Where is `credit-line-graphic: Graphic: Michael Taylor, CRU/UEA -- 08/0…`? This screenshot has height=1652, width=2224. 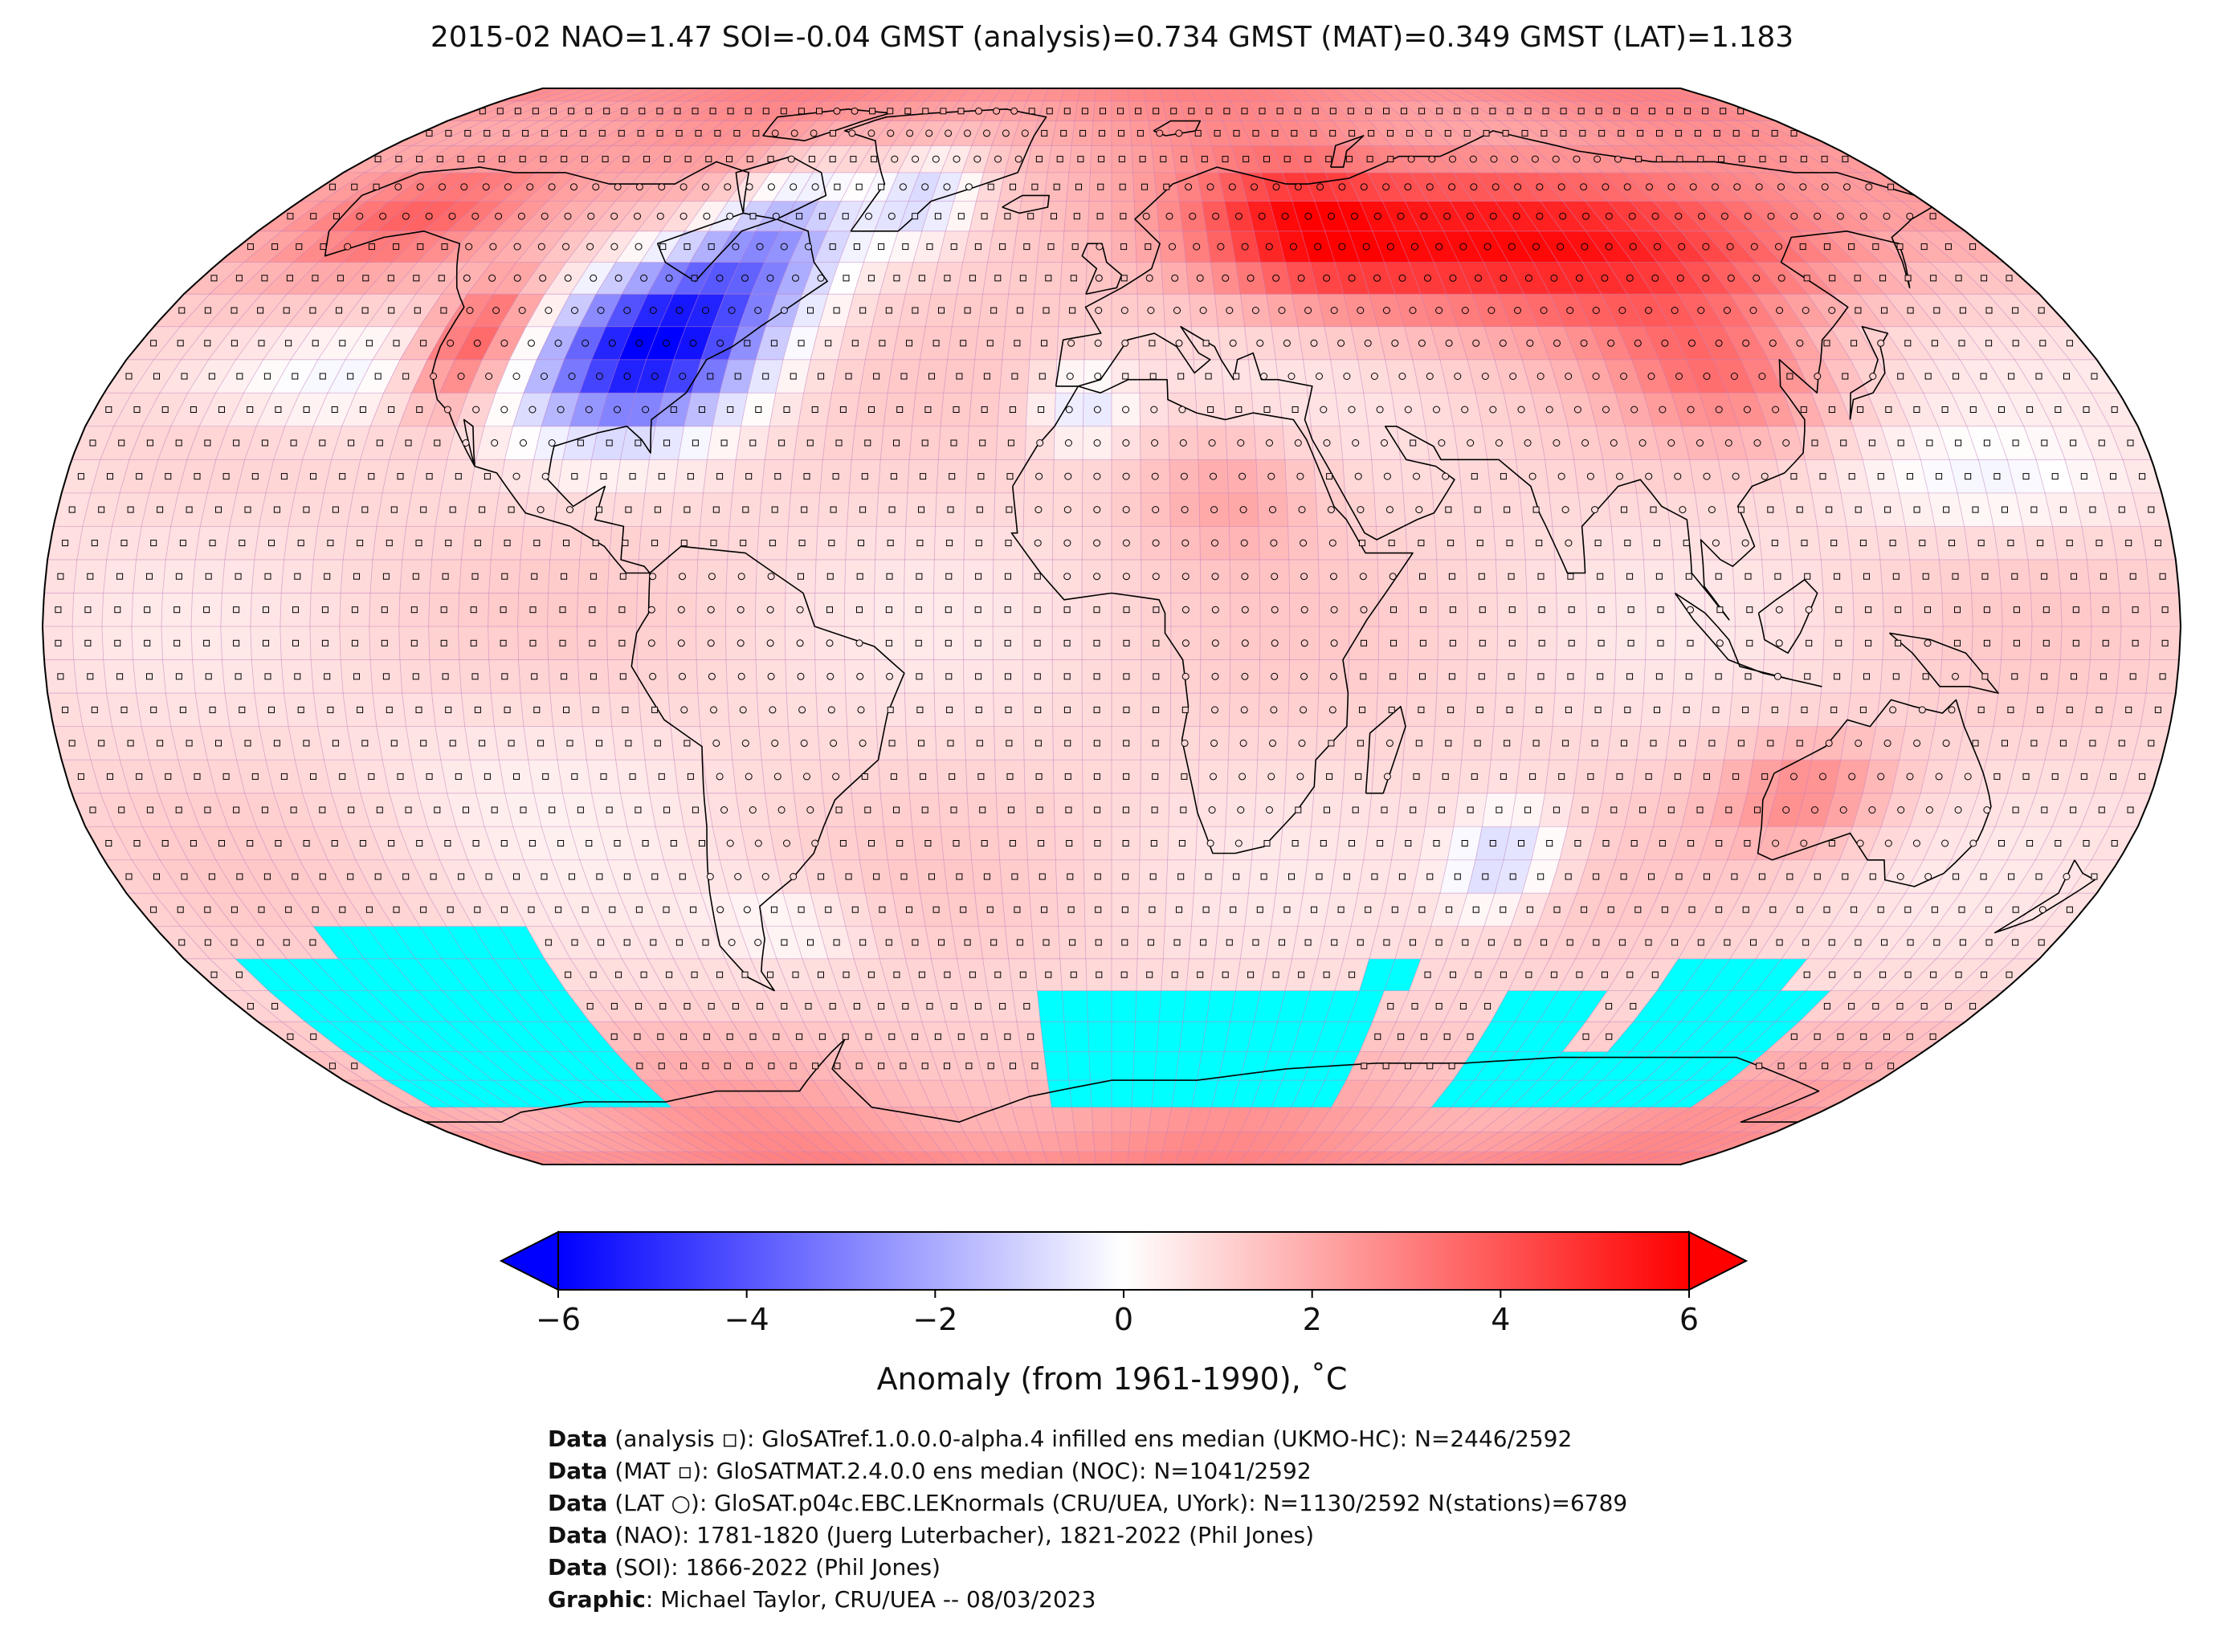
credit-line-graphic: Graphic: Michael Taylor, CRU/UEA -- 08/0… is located at coordinates (822, 1599).